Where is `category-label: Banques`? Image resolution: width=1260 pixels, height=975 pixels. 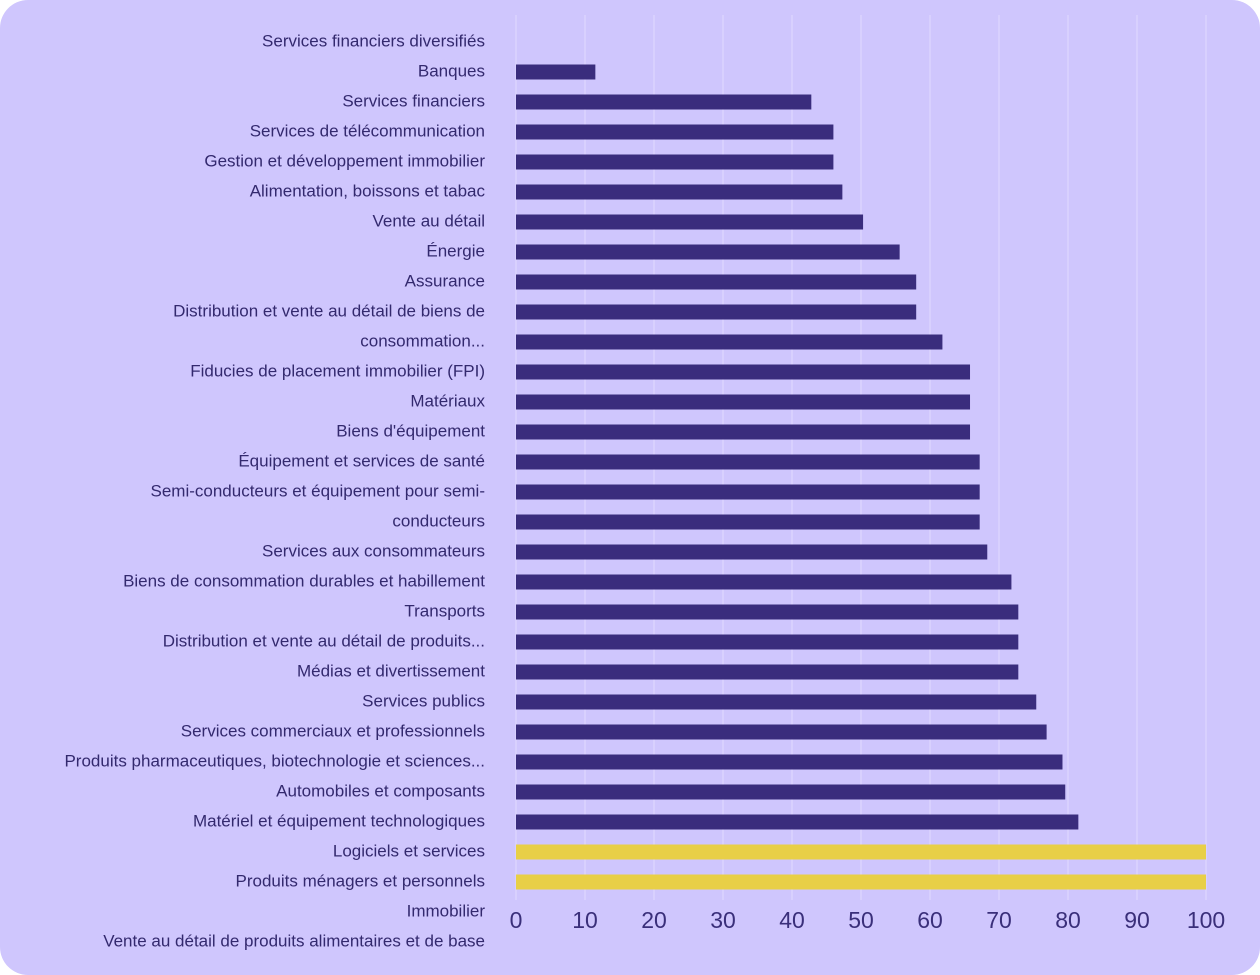
category-label: Banques is located at coordinates (451, 70).